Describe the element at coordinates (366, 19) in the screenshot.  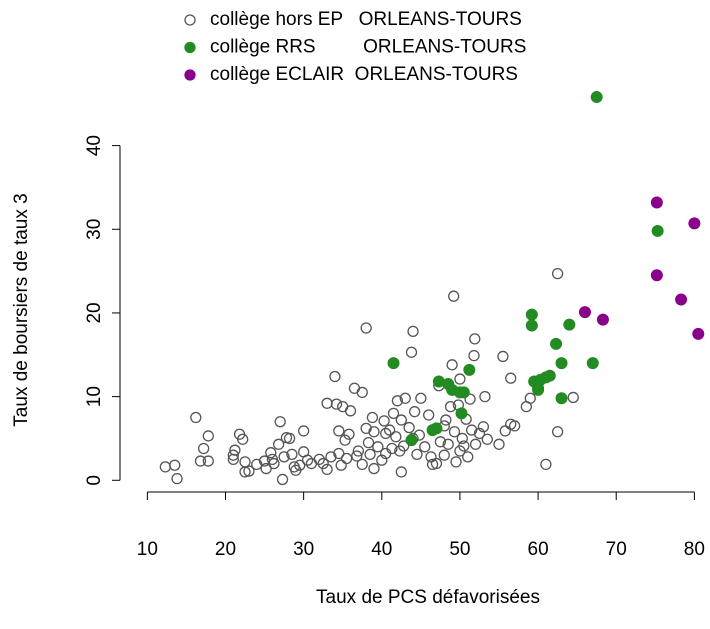
I see `legend-label: collège hors EP ORLEANS-TOURS` at that location.